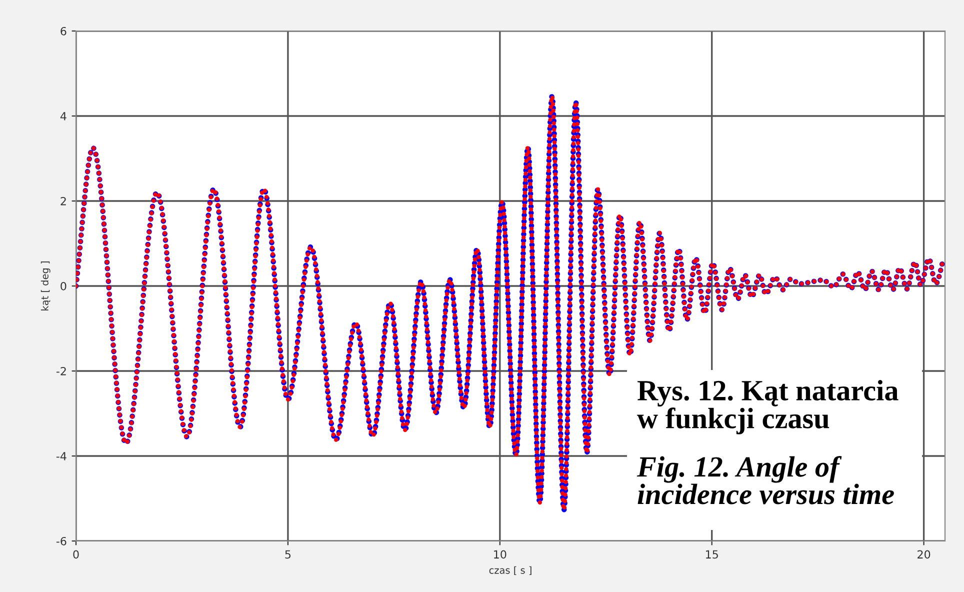 Image resolution: width=964 pixels, height=592 pixels. Describe the element at coordinates (924, 554) in the screenshot. I see `x-tick-label: 20` at that location.